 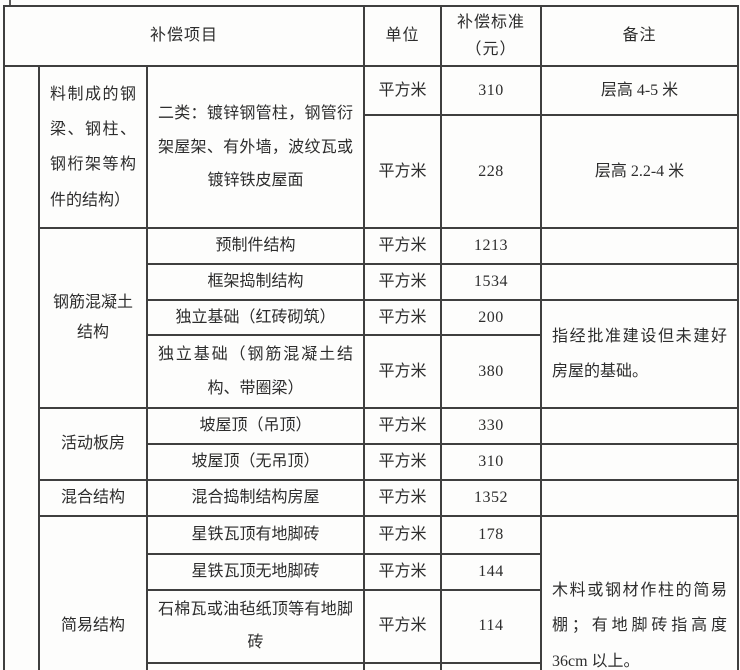 I want to click on header-remark: 备注, so click(x=639, y=36).